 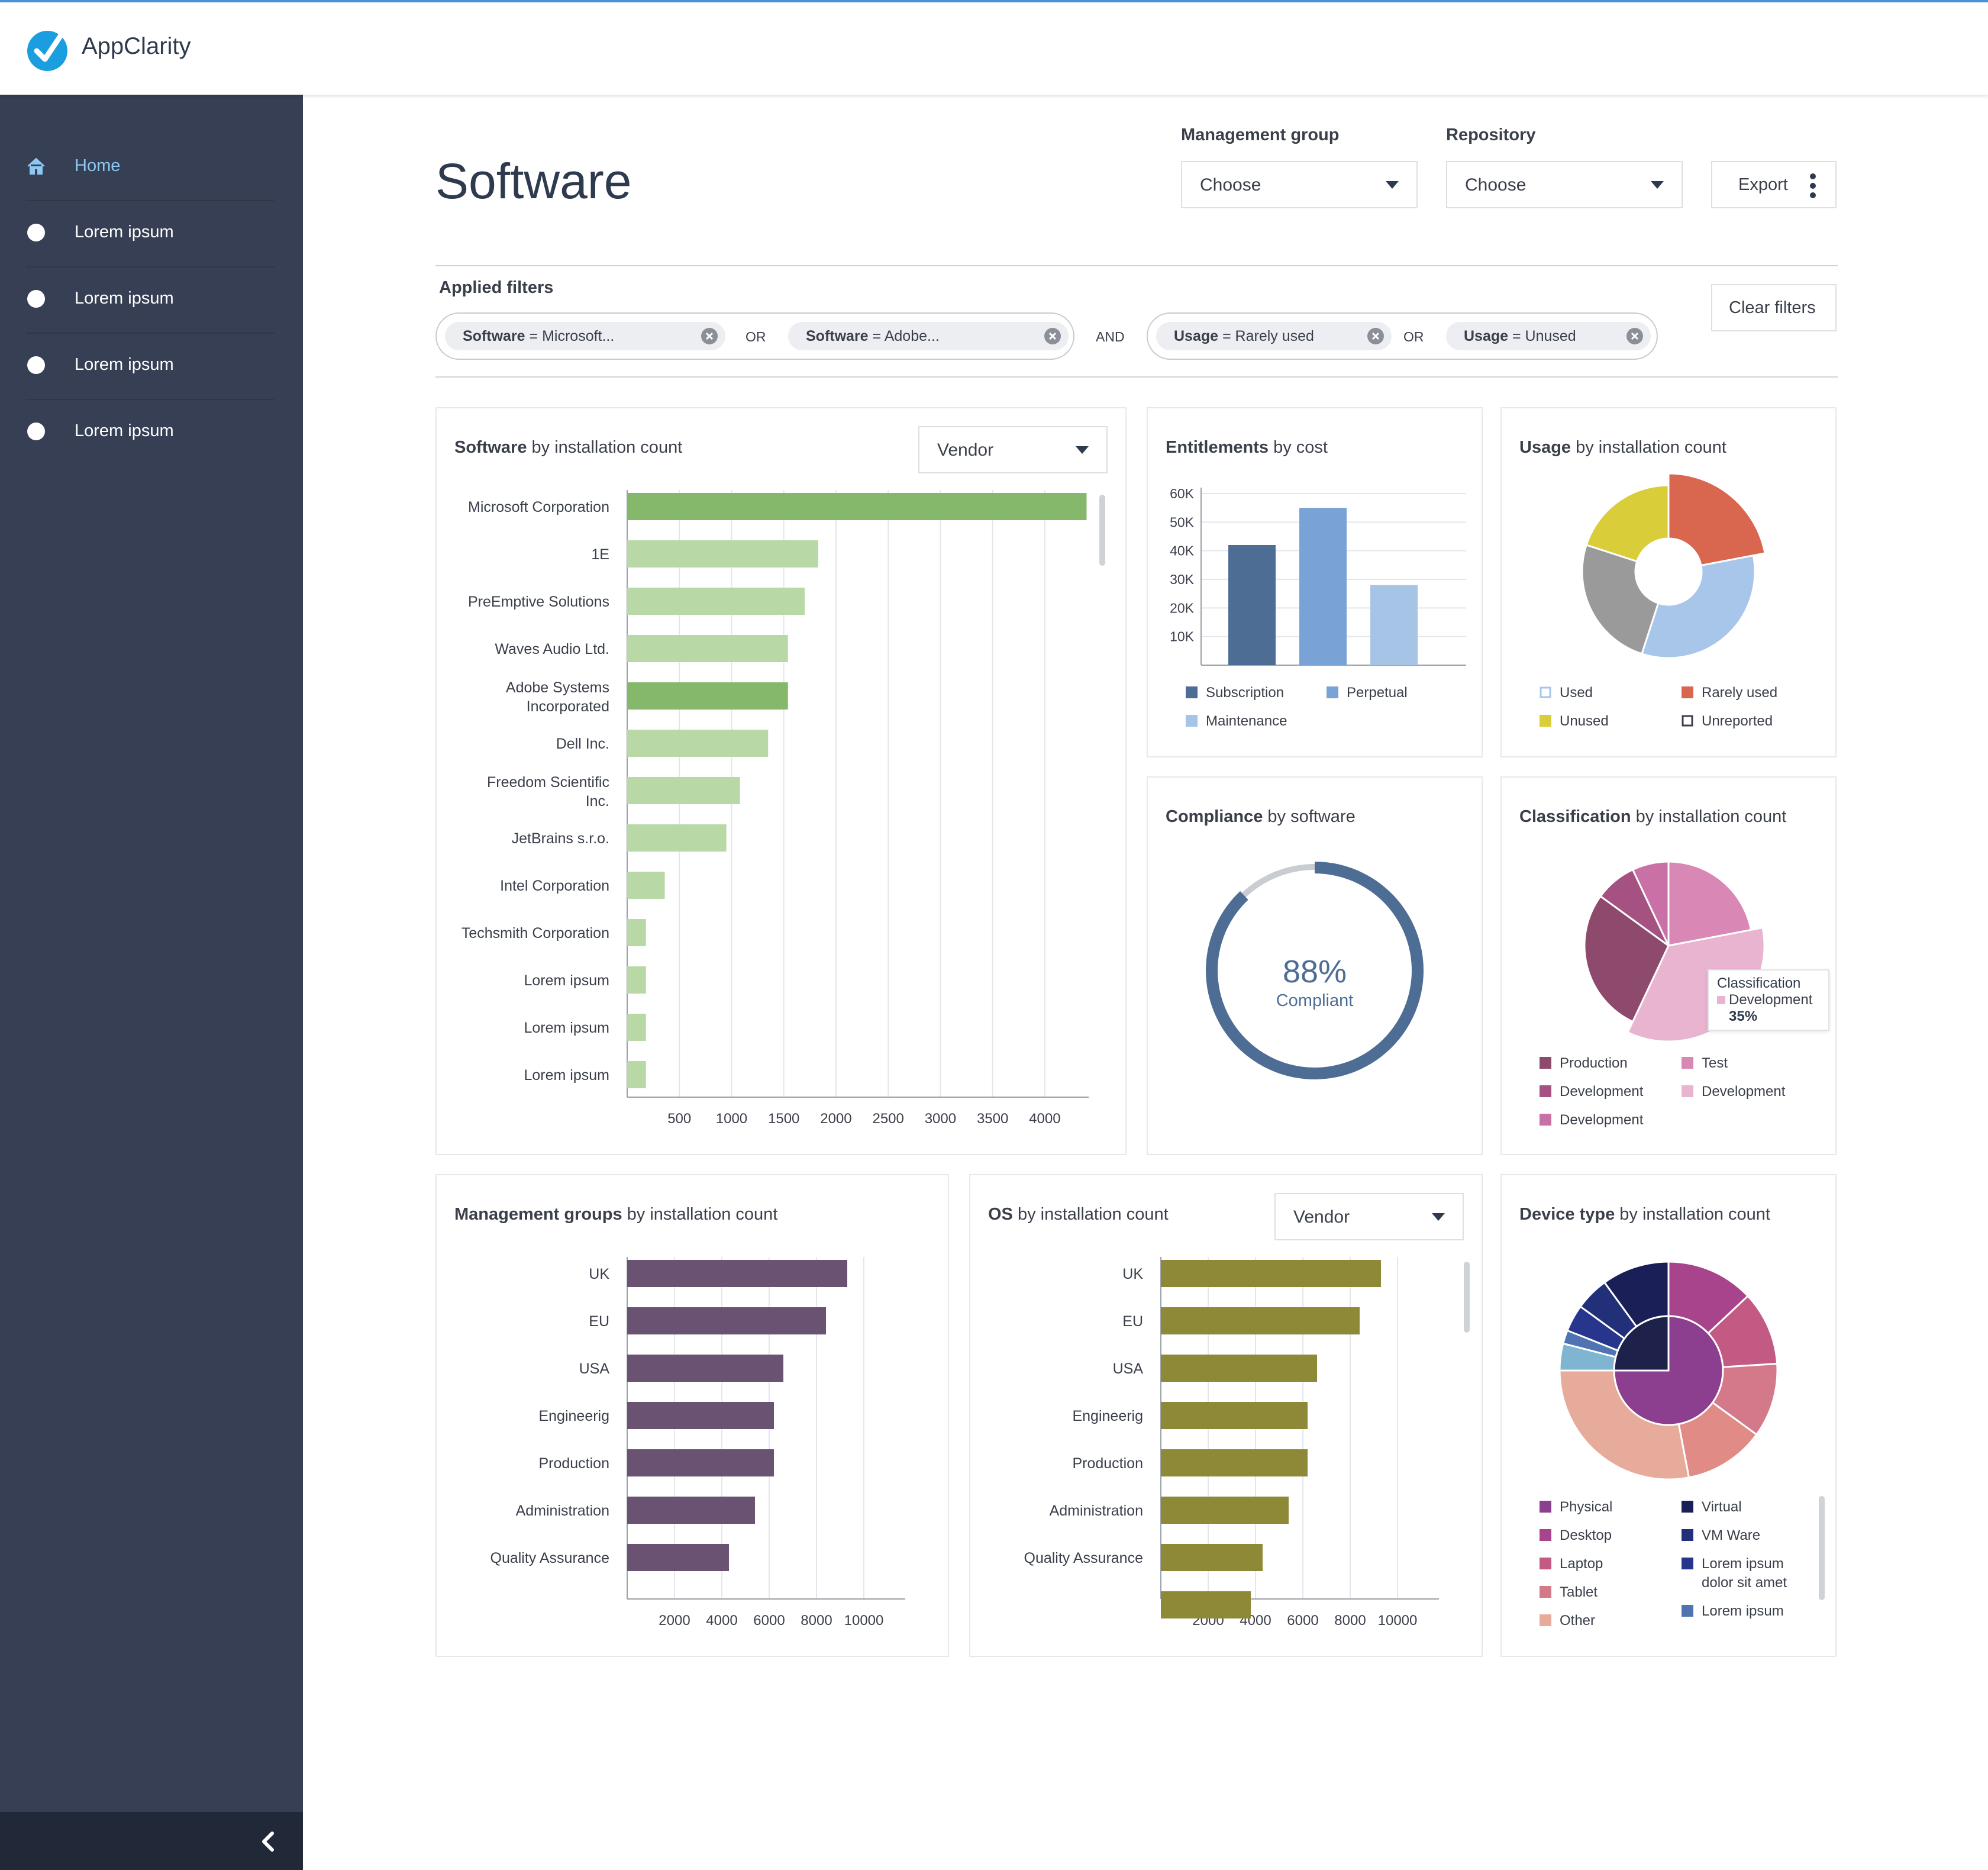 I want to click on repository-value: Choose, so click(x=1495, y=185).